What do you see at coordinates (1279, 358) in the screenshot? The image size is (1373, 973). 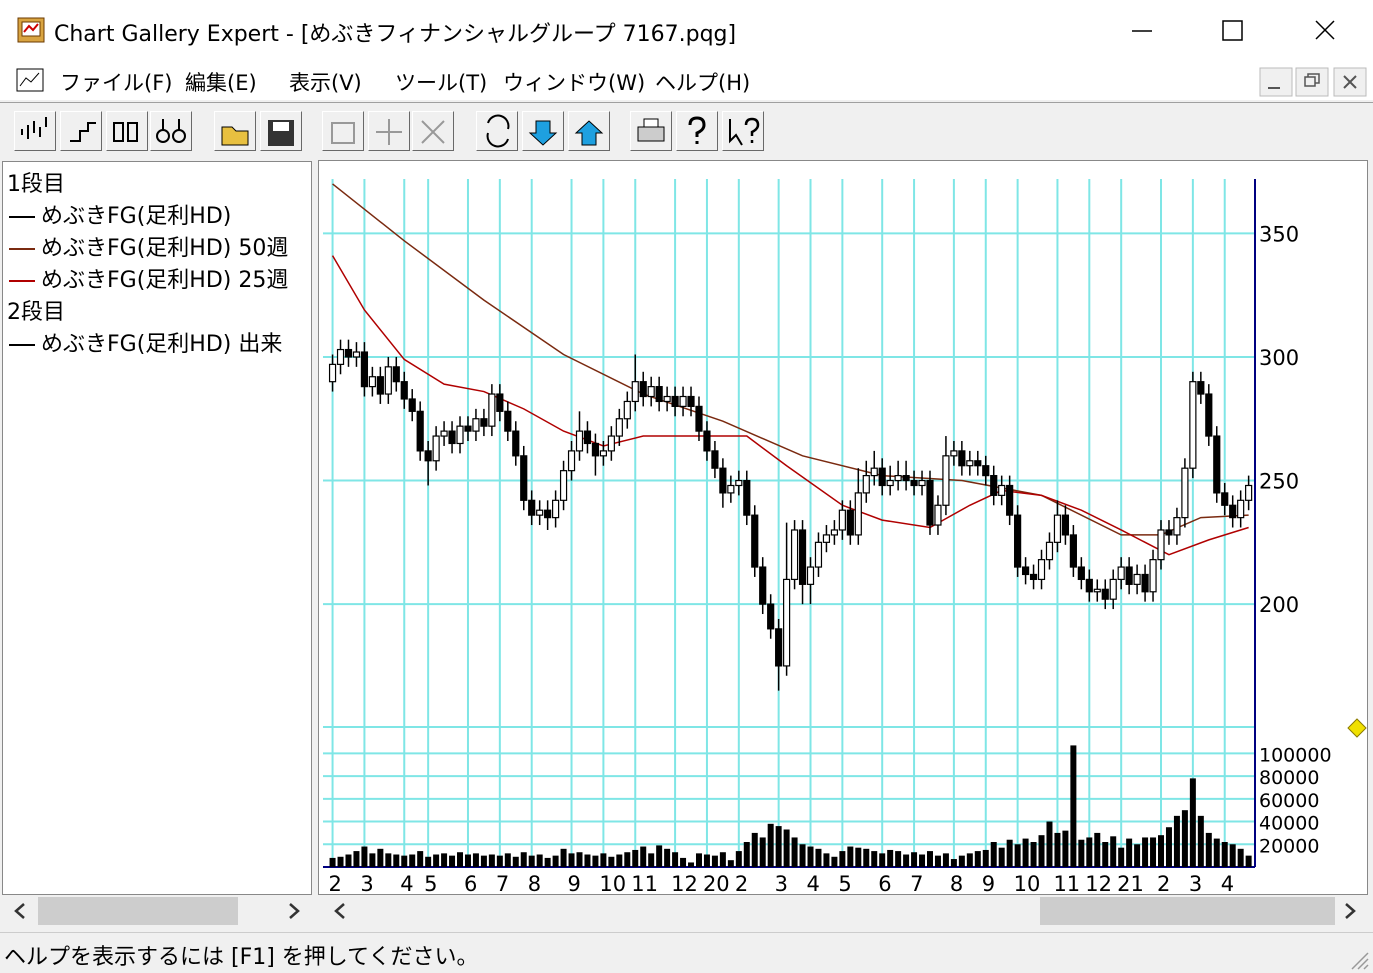 I see `y-tick-label: 300` at bounding box center [1279, 358].